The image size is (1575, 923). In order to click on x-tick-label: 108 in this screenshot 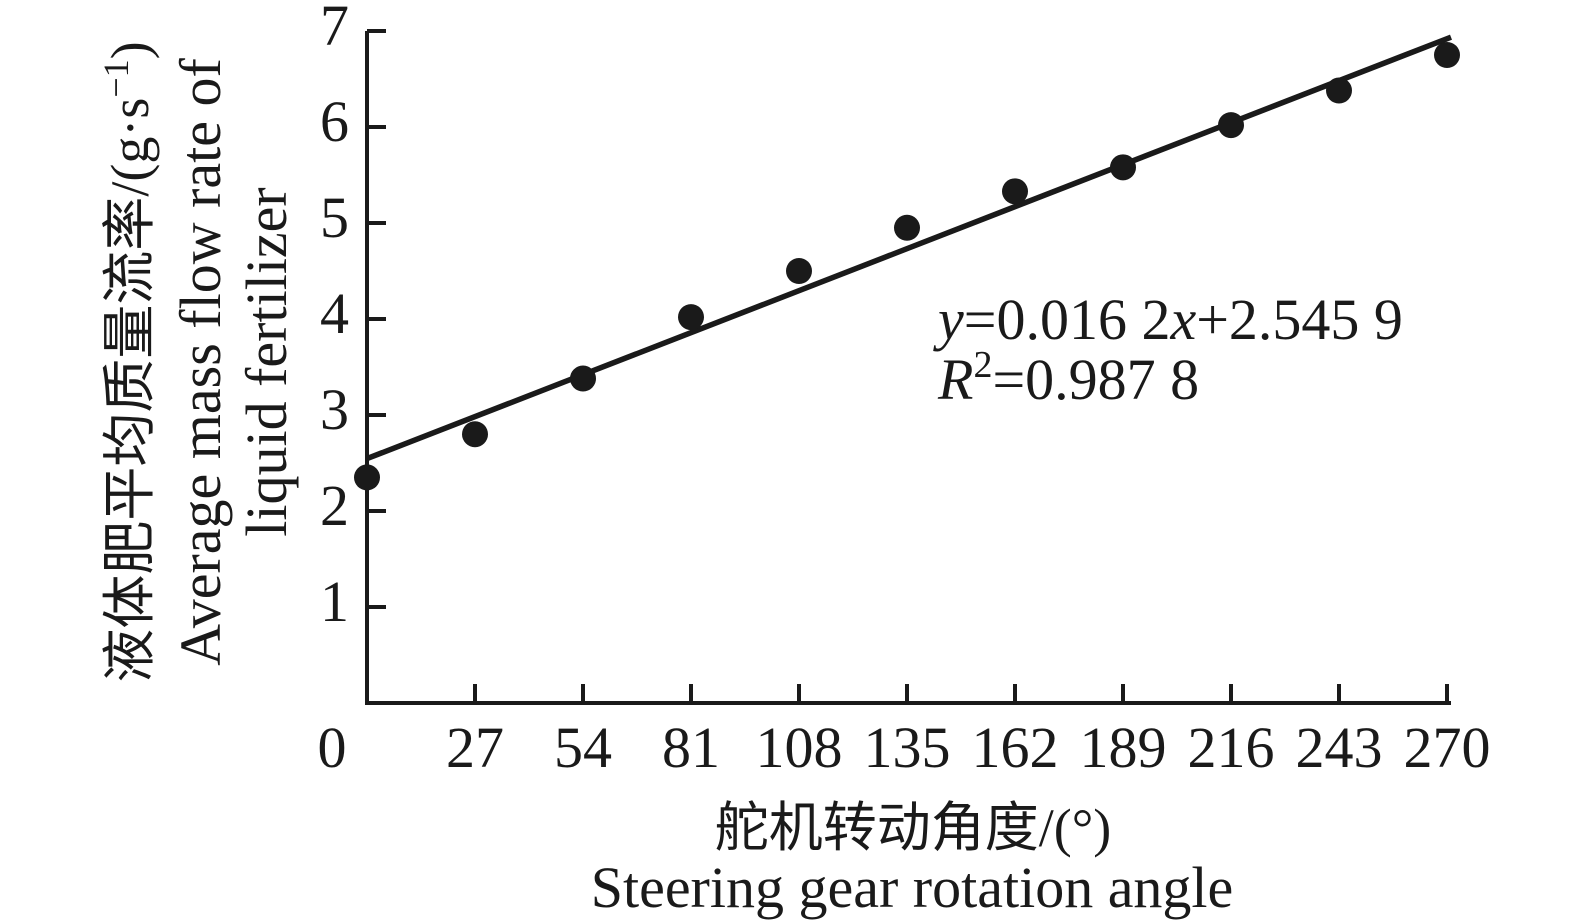, I will do `click(799, 747)`.